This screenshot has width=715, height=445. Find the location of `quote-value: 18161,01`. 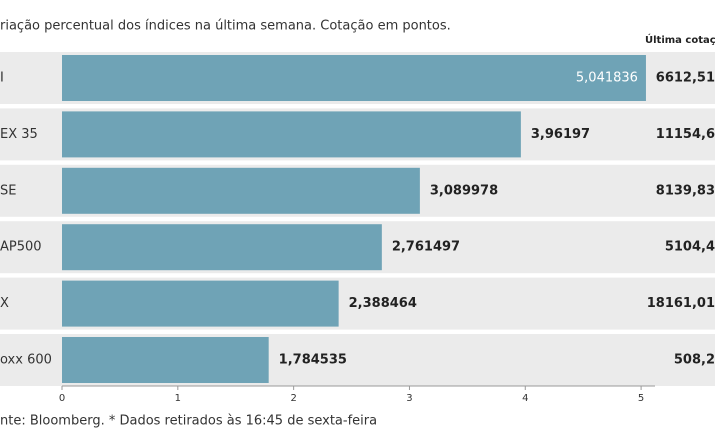

quote-value: 18161,01 is located at coordinates (681, 303).